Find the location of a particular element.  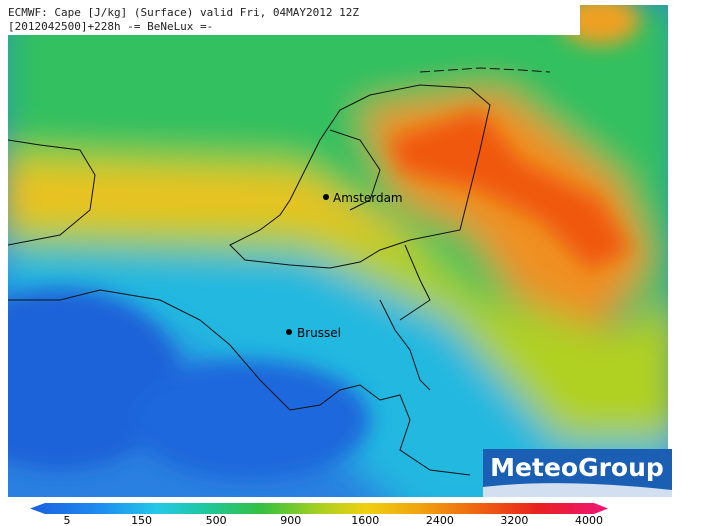

colorbar-tick-label: 4000 is located at coordinates (589, 520).